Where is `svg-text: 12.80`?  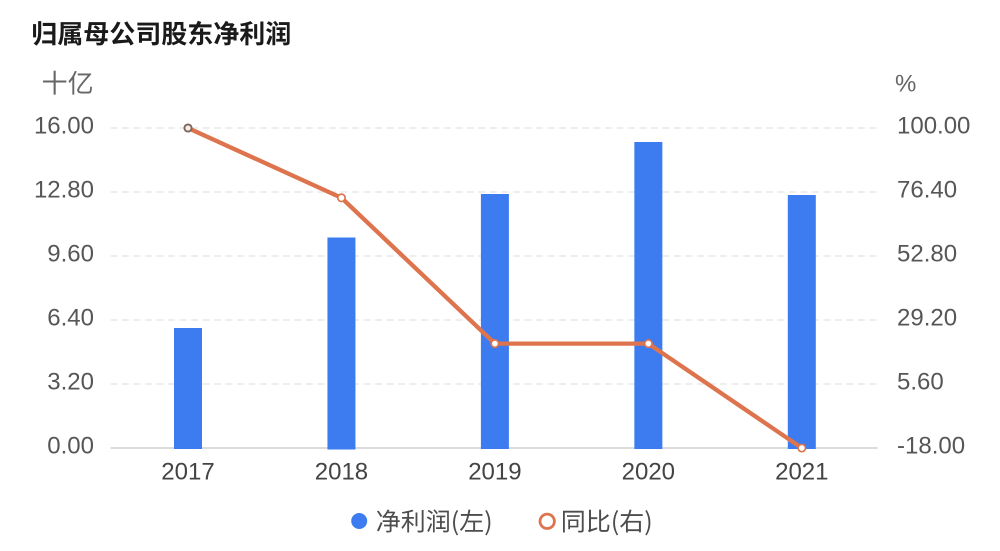 svg-text: 12.80 is located at coordinates (64, 189).